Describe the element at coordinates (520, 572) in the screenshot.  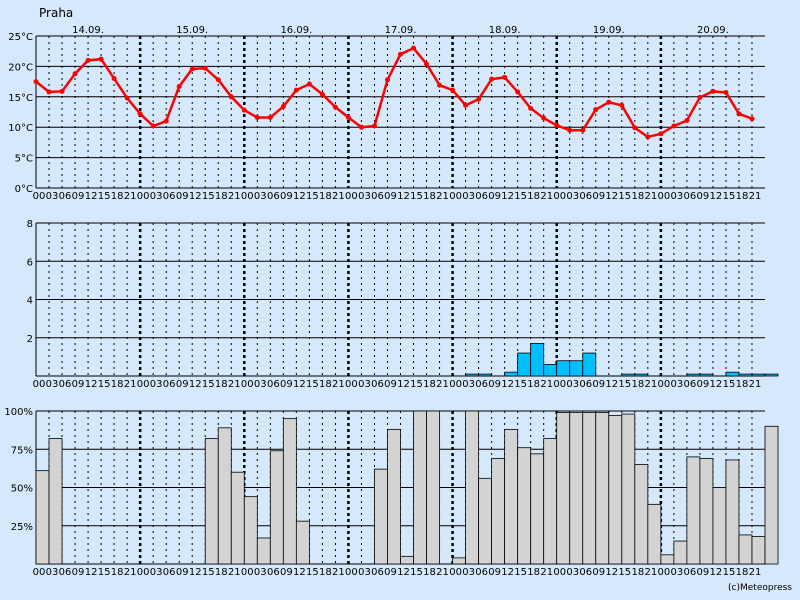
I see `cloud-xtick-label: 15` at that location.